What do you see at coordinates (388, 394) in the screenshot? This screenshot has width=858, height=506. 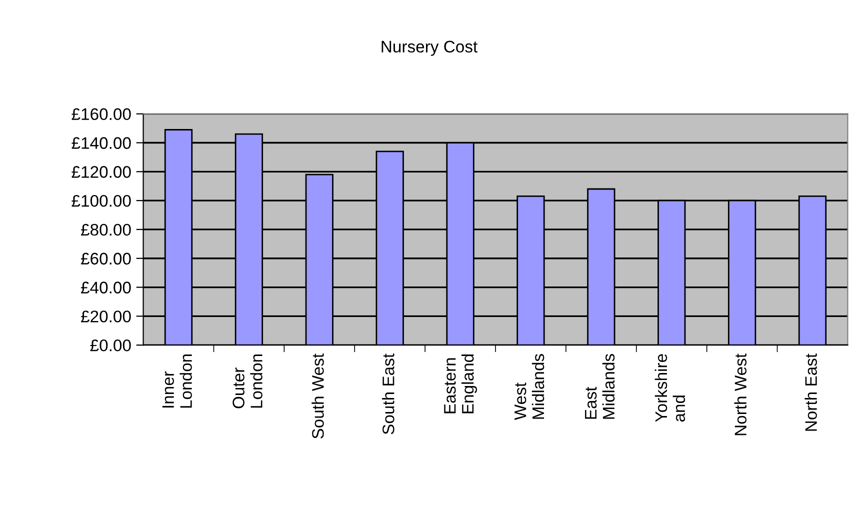 I see `x-tick-label: South East` at bounding box center [388, 394].